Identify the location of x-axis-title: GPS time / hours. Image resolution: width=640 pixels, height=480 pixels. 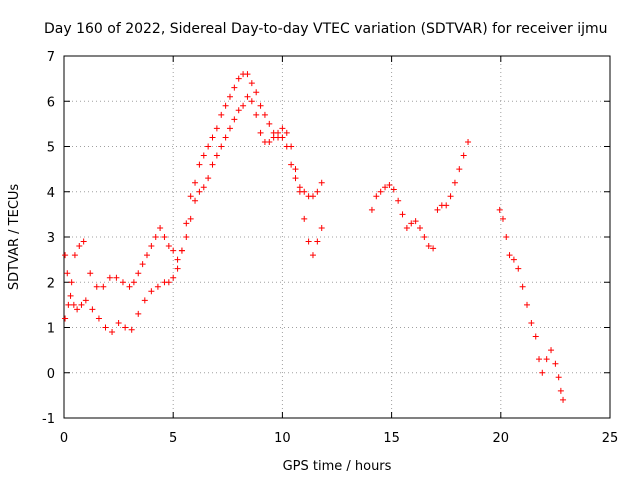
(337, 466).